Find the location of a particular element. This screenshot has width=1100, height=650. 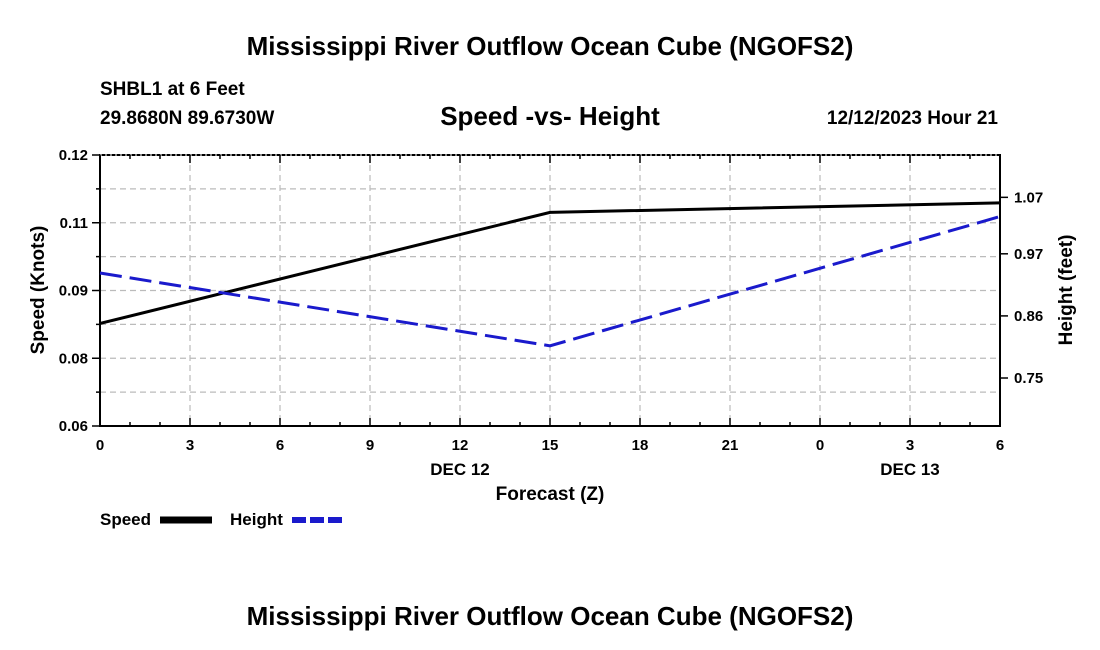

x-tick-label: 15 is located at coordinates (550, 445).